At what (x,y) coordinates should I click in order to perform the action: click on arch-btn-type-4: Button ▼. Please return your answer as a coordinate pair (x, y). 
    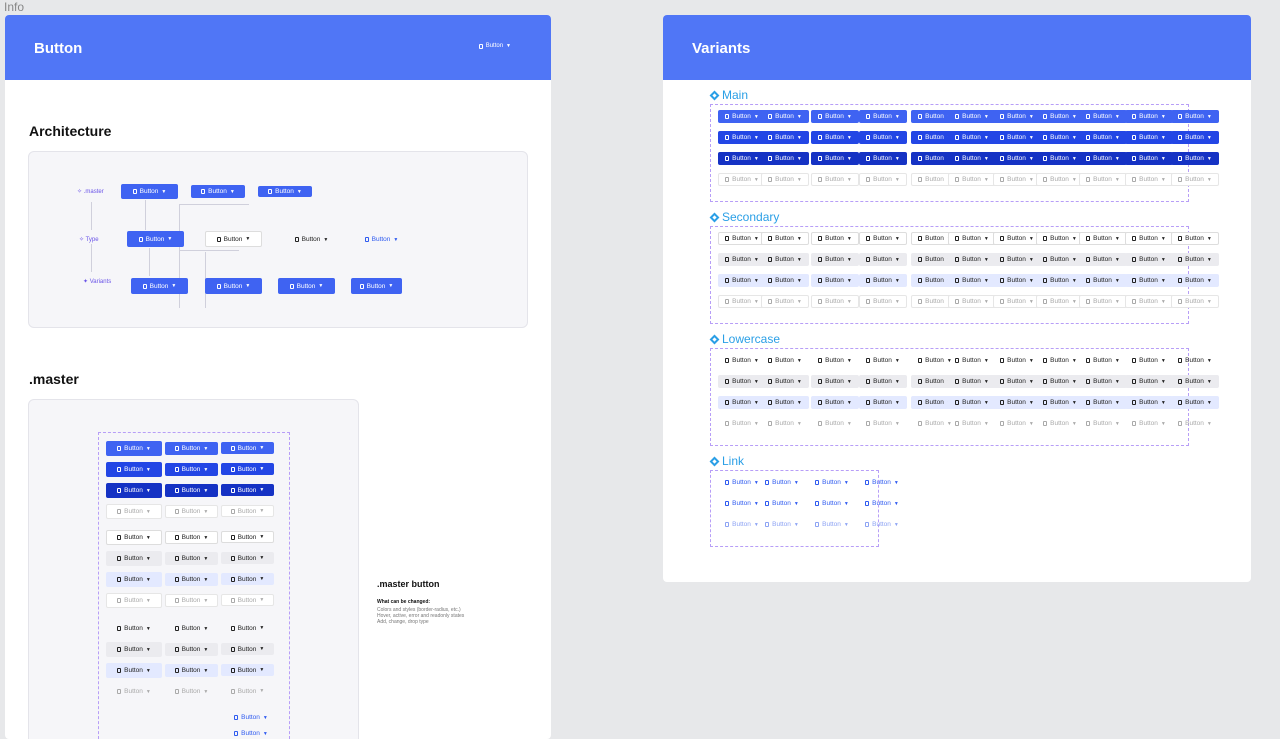
    Looking at the image, I should click on (381, 239).